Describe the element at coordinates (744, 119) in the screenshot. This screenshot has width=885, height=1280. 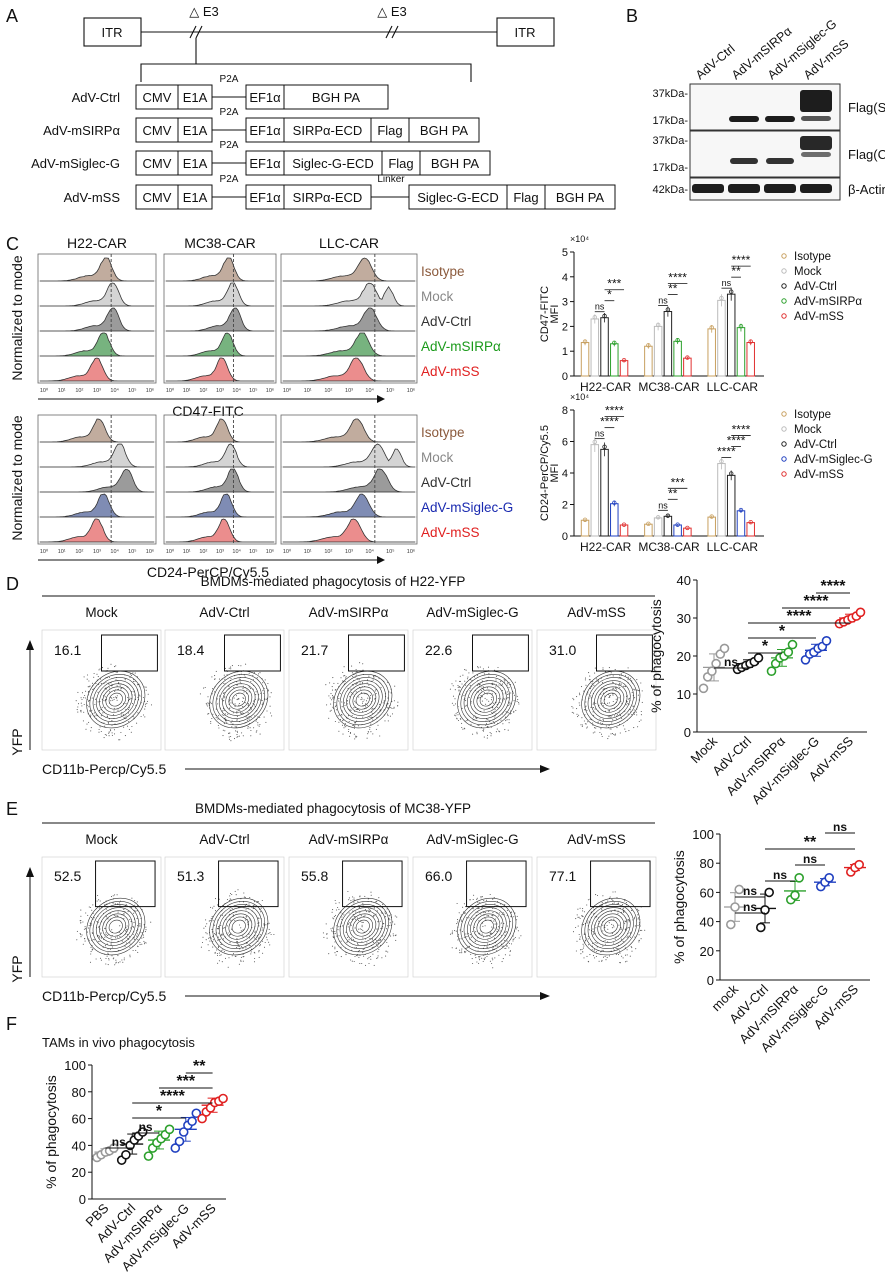
I see `western-band` at that location.